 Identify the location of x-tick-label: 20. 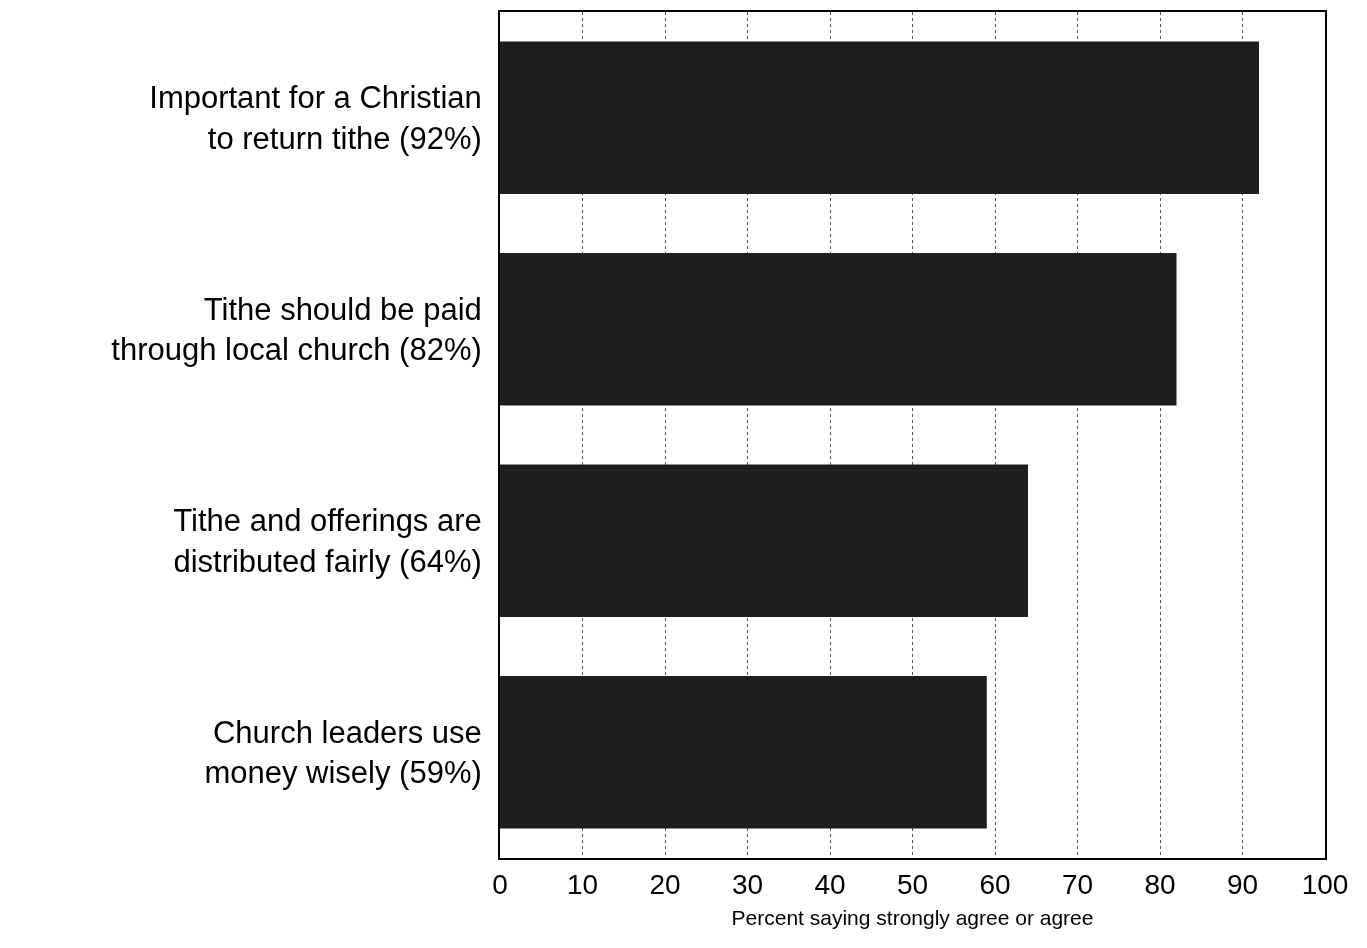
(665, 884).